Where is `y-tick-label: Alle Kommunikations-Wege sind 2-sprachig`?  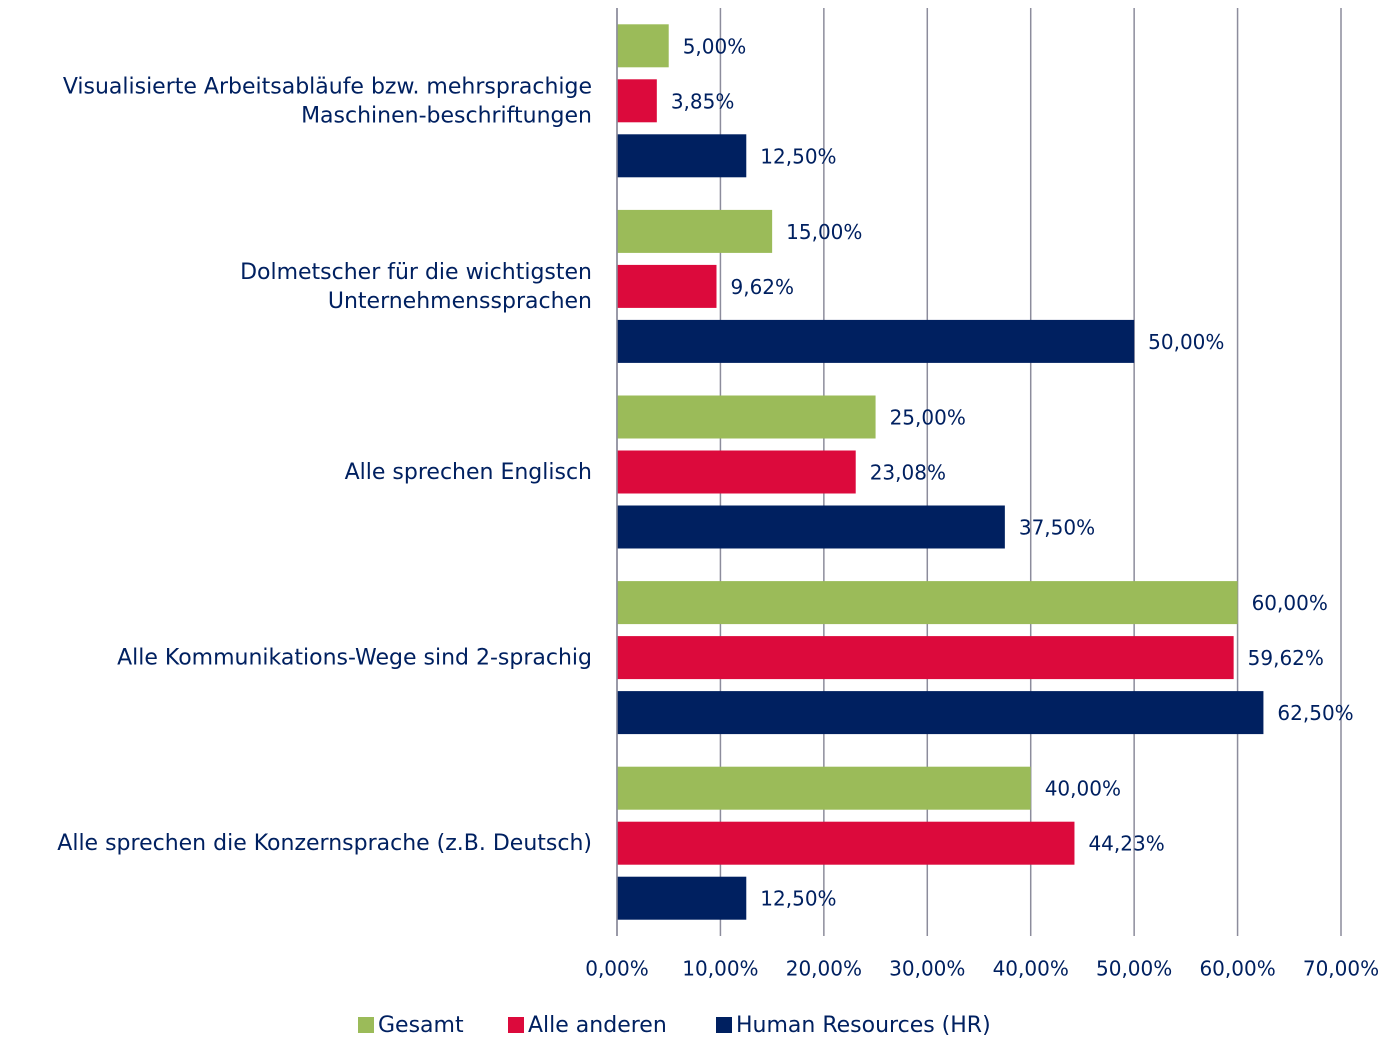
y-tick-label: Alle Kommunikations-Wege sind 2-sprachig is located at coordinates (354, 658).